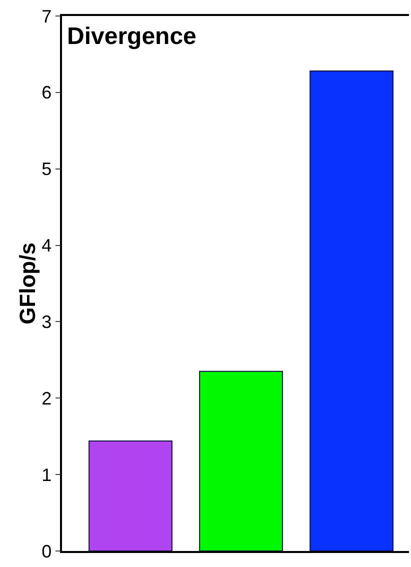  I want to click on y-tick-label: 4, so click(47, 246).